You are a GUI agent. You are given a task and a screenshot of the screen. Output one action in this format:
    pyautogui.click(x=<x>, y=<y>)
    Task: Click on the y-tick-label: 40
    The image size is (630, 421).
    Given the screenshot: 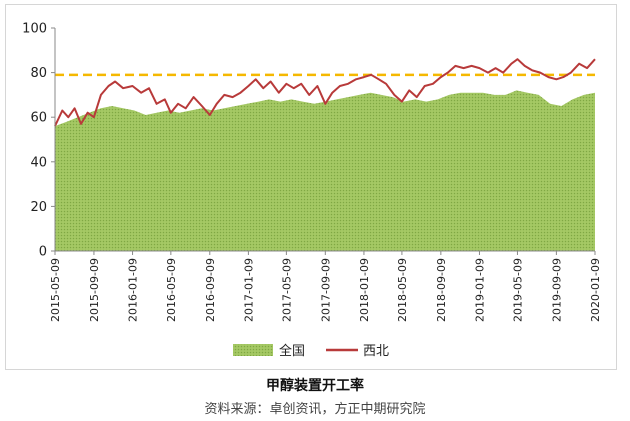 What is the action you would take?
    pyautogui.click(x=38, y=162)
    